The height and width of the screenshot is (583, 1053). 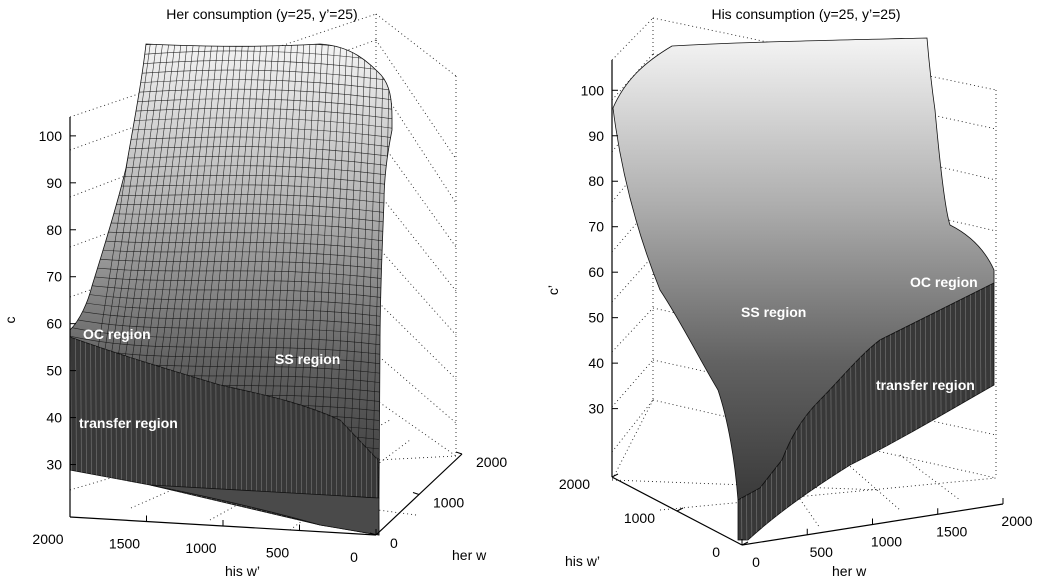 I want to click on y-axis-label: his w’, so click(x=582, y=561).